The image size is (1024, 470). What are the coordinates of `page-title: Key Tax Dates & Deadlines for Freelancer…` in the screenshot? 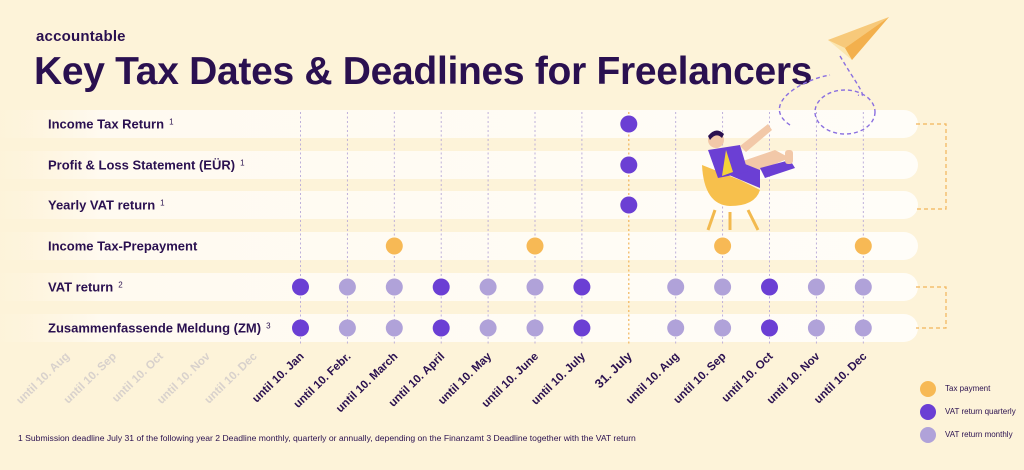 It's located at (423, 71).